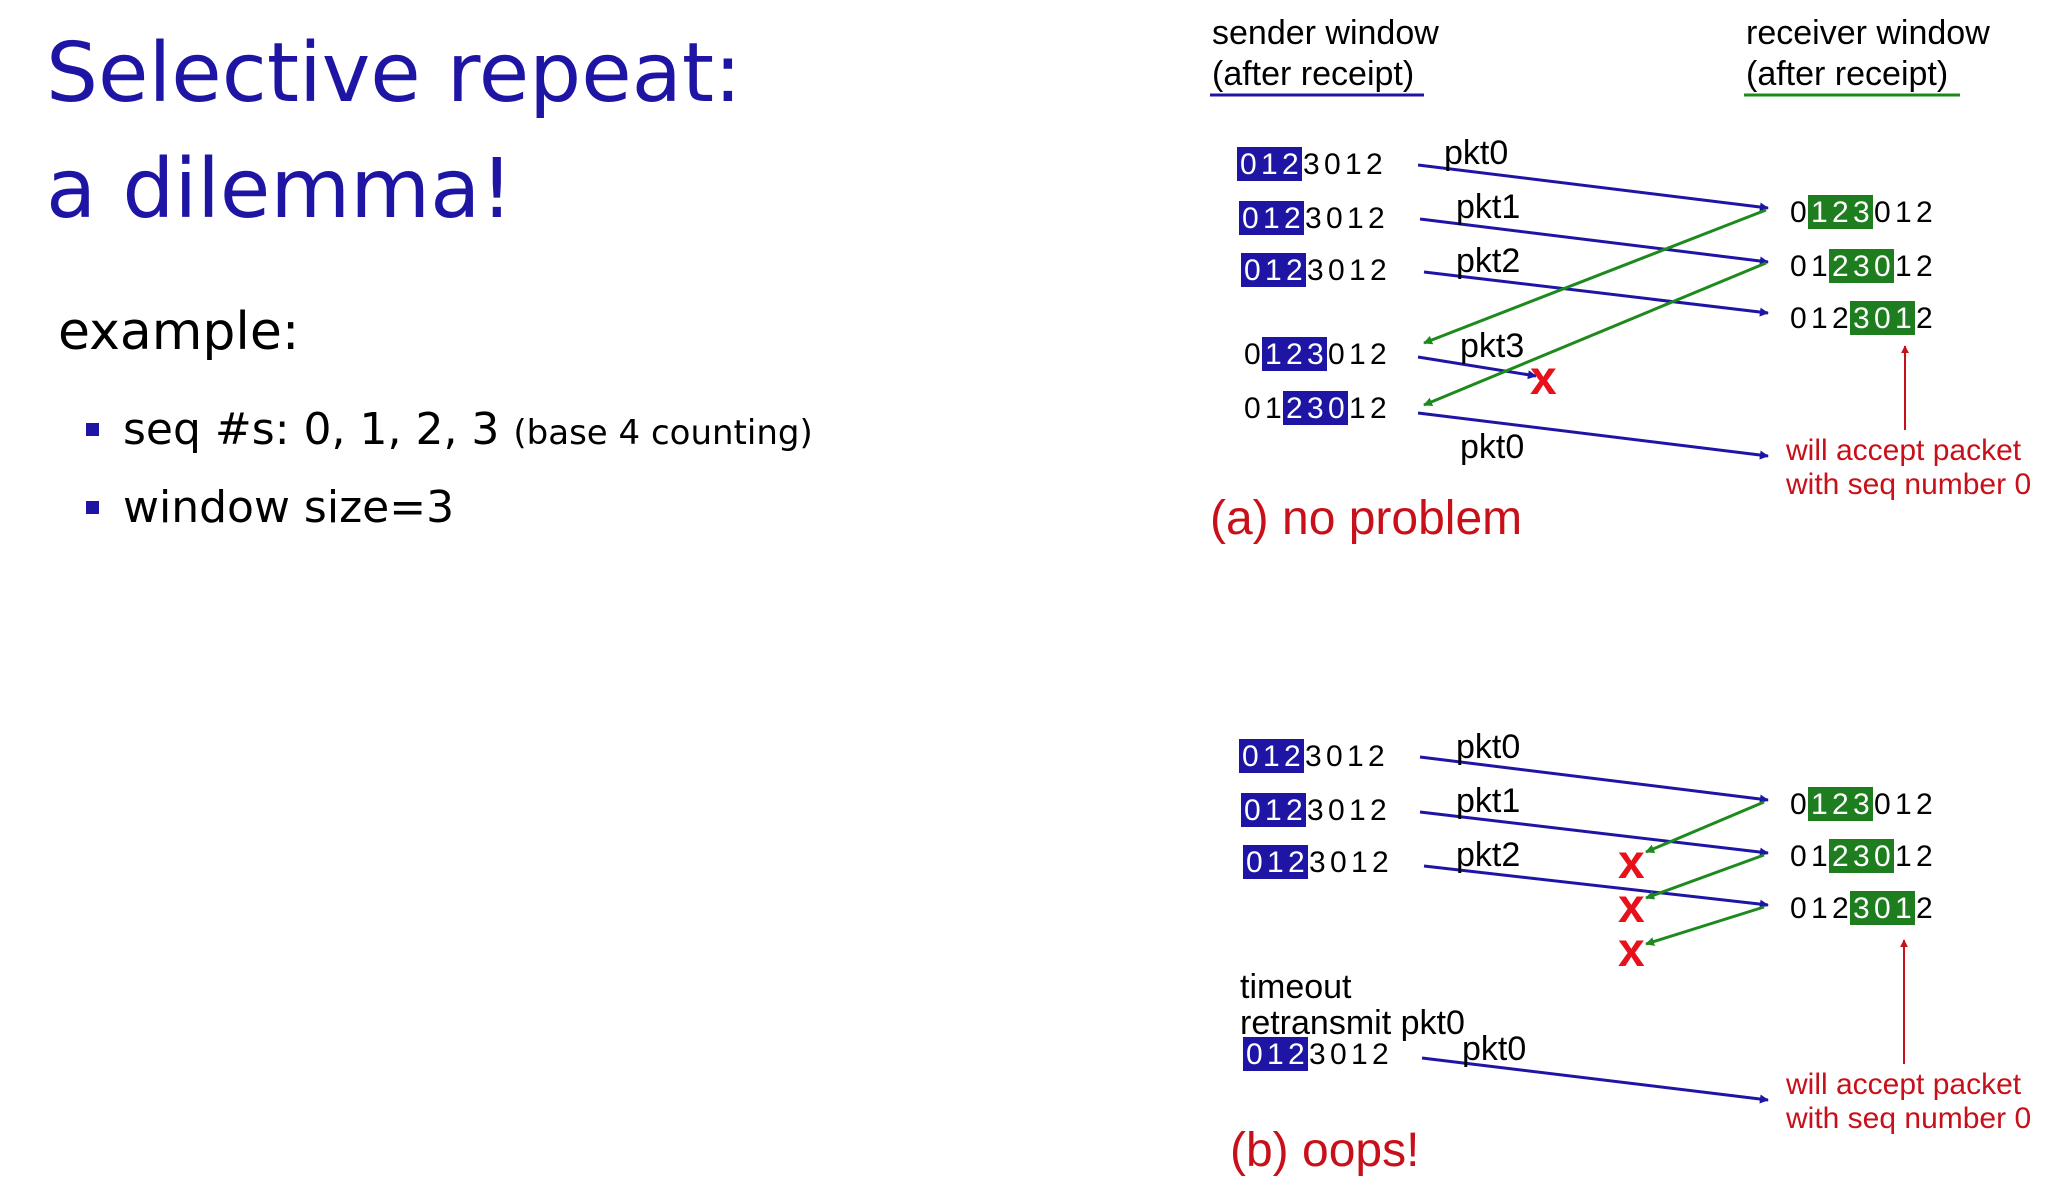  I want to click on loss-mark-b-2: x, so click(1631, 906).